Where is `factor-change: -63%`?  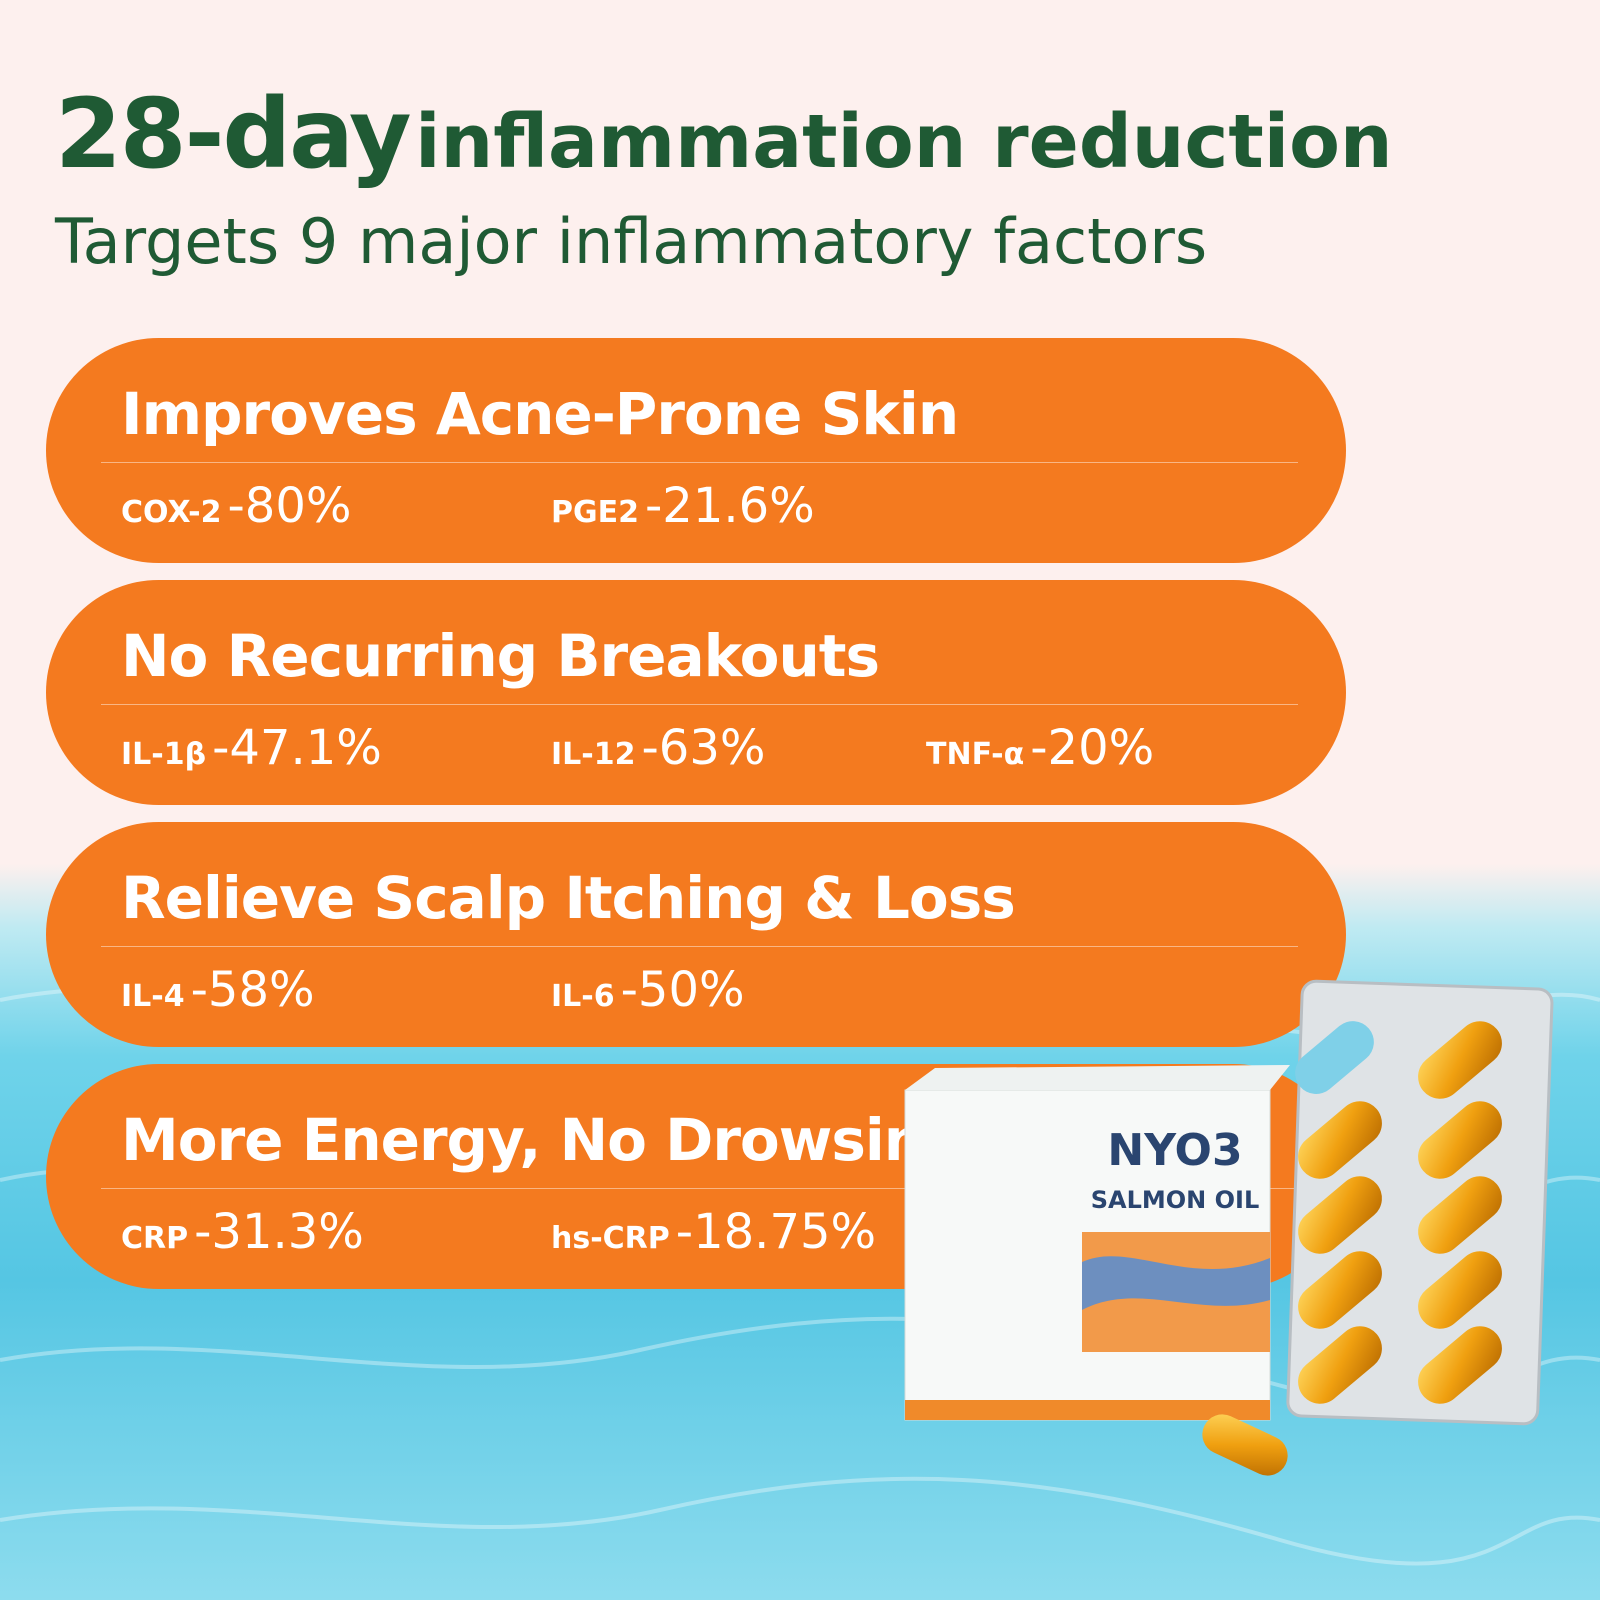
factor-change: -63% is located at coordinates (703, 748).